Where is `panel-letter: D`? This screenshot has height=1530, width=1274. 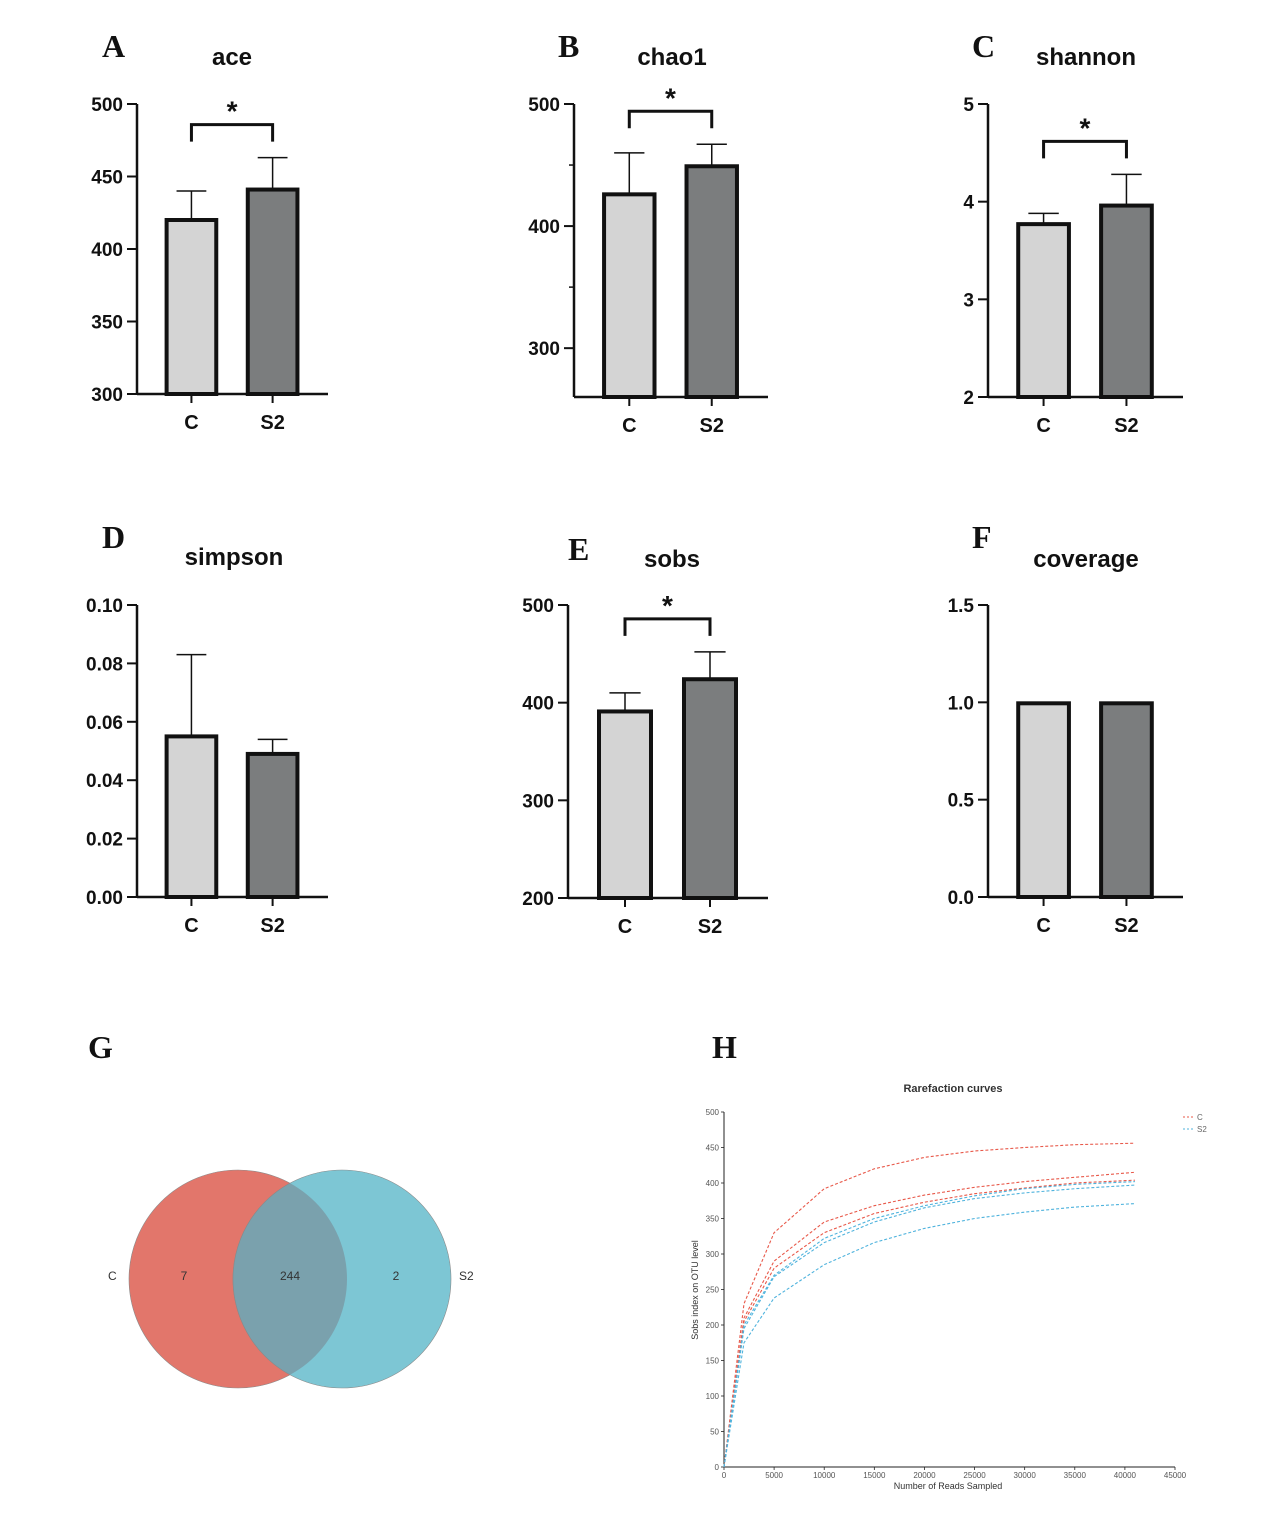 panel-letter: D is located at coordinates (113, 537).